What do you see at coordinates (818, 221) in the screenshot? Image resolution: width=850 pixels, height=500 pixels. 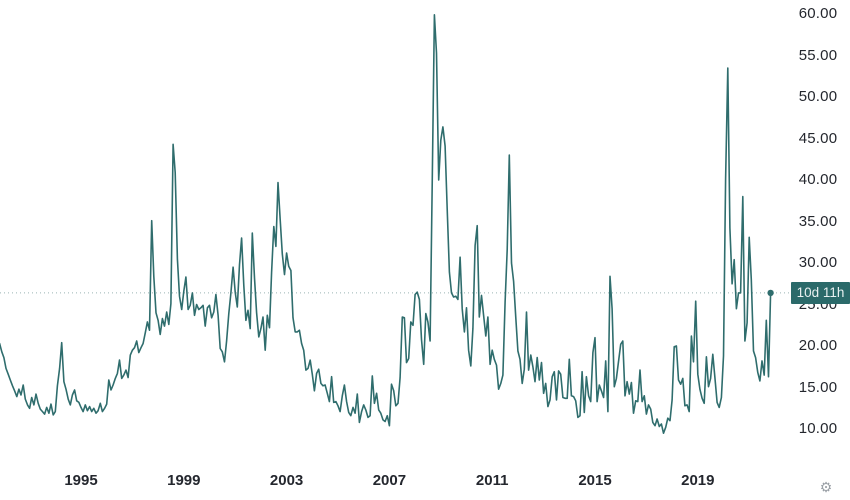 I see `price-axis-label: 35.00` at bounding box center [818, 221].